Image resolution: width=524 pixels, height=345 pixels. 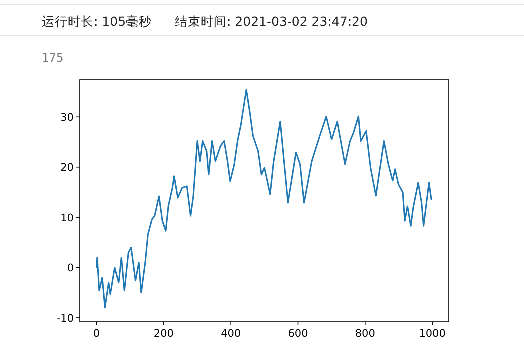 What do you see at coordinates (65, 318) in the screenshot?
I see `y-tick-label: -10` at bounding box center [65, 318].